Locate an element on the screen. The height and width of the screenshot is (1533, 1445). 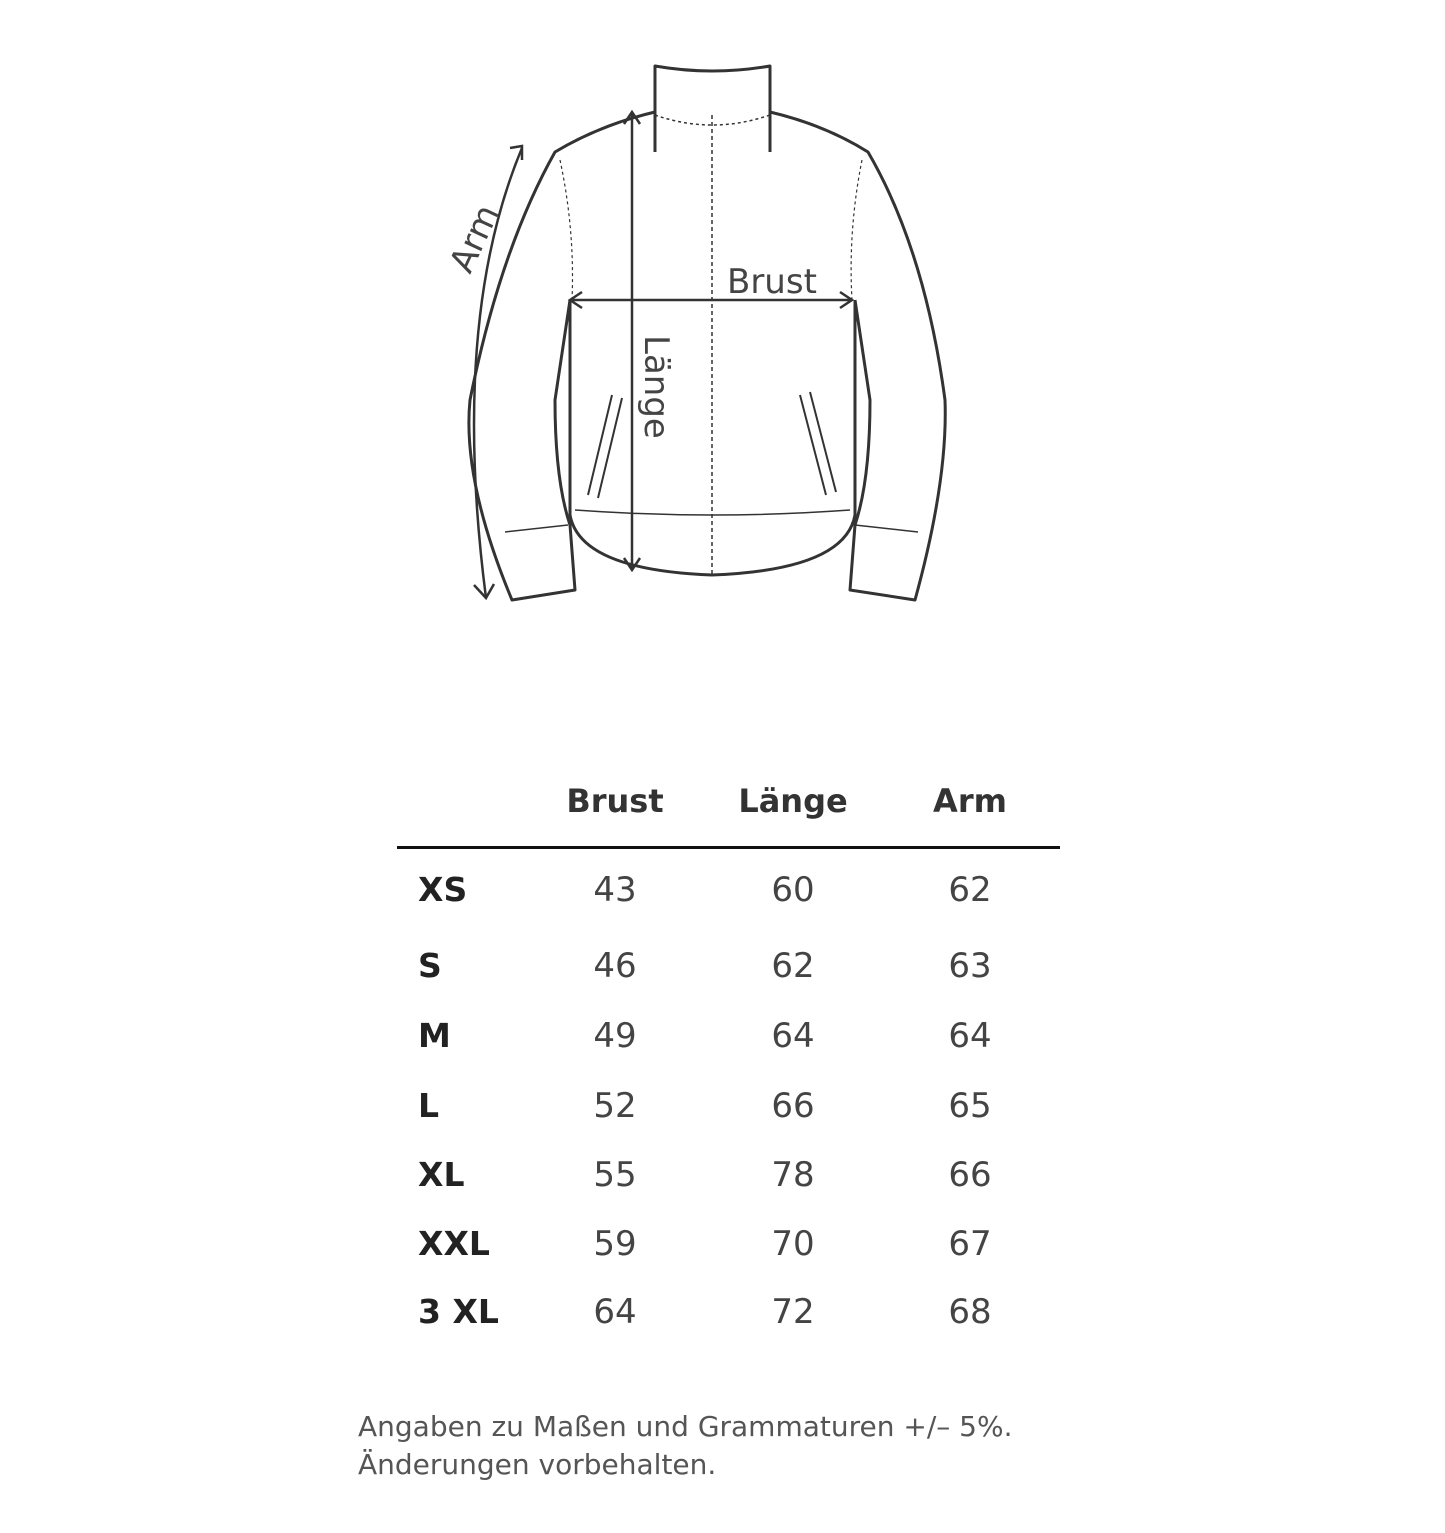
footer-note-2: Änderungen vorbehalten. is located at coordinates (537, 1464).